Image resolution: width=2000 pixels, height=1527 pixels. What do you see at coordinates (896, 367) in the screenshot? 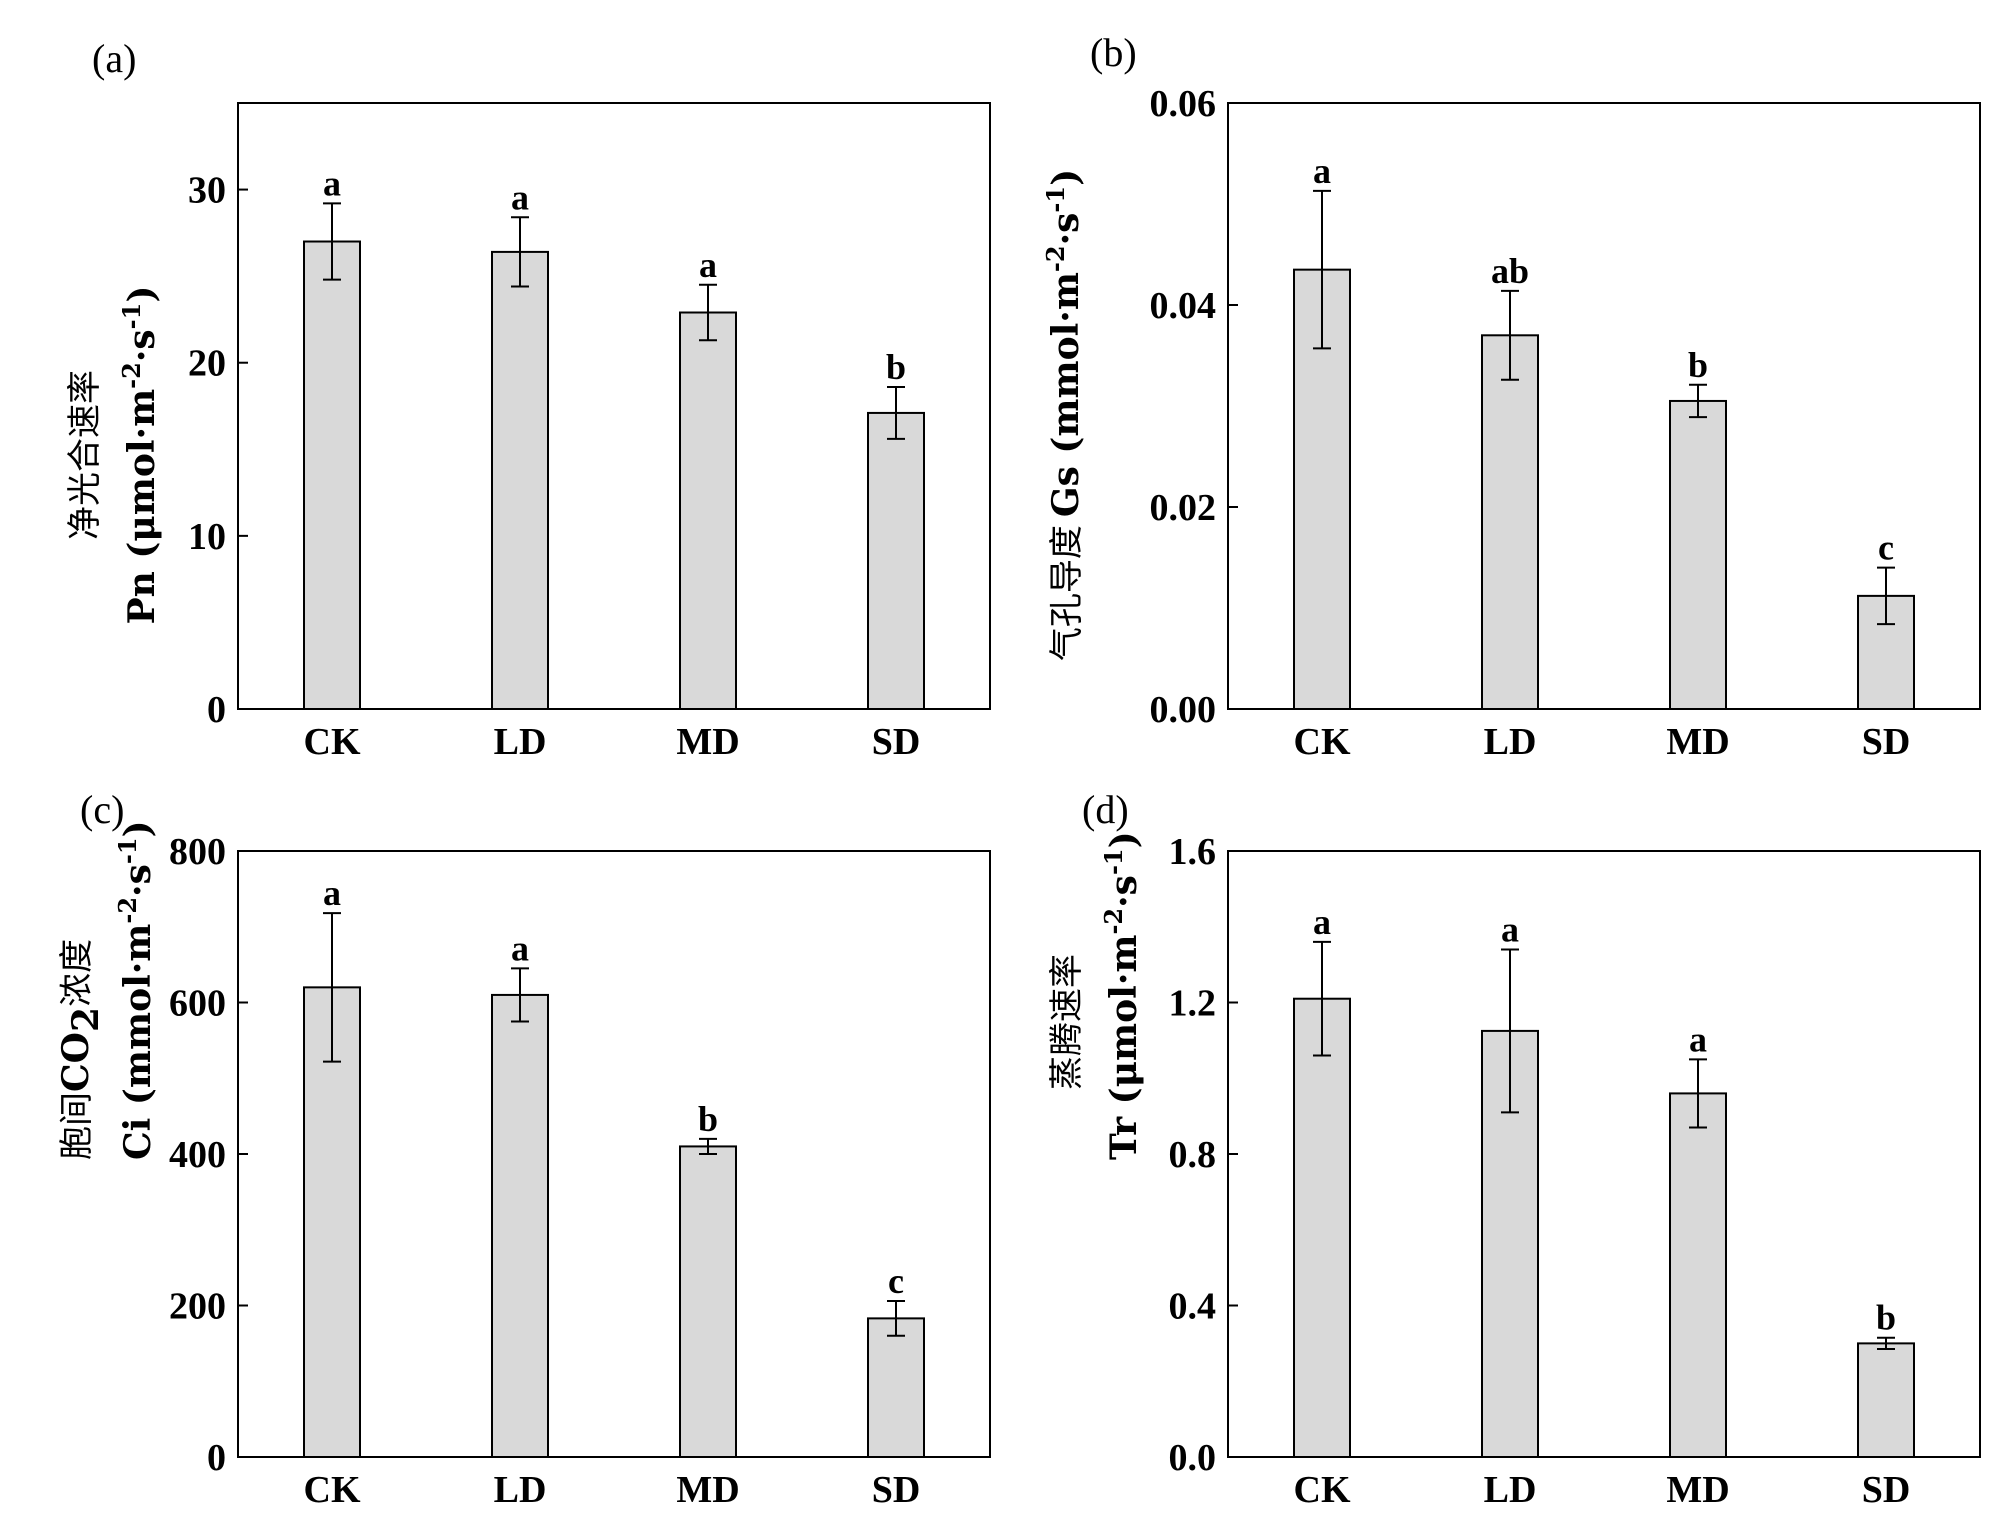
I see `panel-a-significance-label: b` at bounding box center [896, 367].